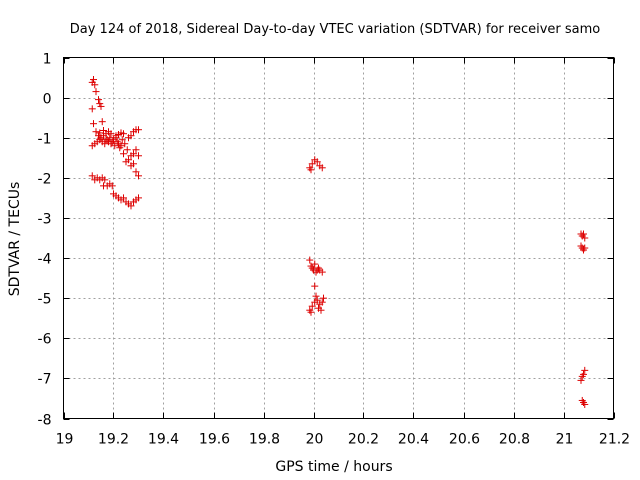 The width and height of the screenshot is (640, 480). Describe the element at coordinates (45, 300) in the screenshot. I see `y-tick-label: -5` at that location.